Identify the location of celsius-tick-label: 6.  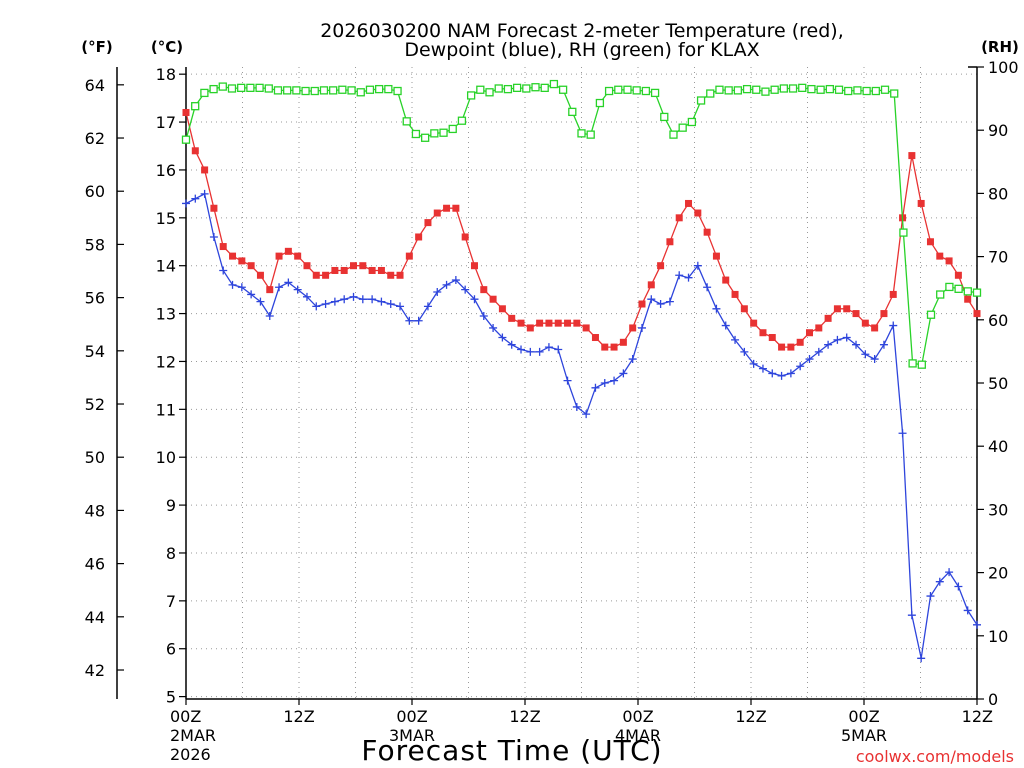
(171, 649).